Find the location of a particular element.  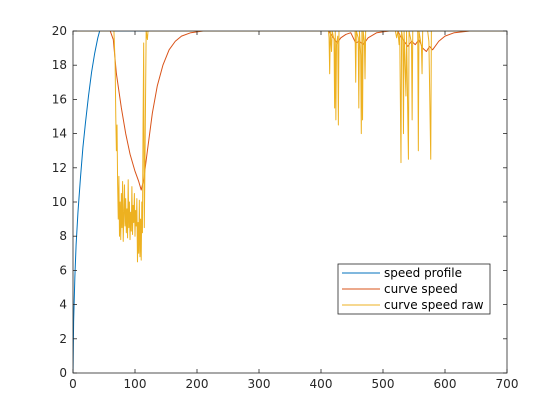

x-tick-label: 0 is located at coordinates (73, 384).